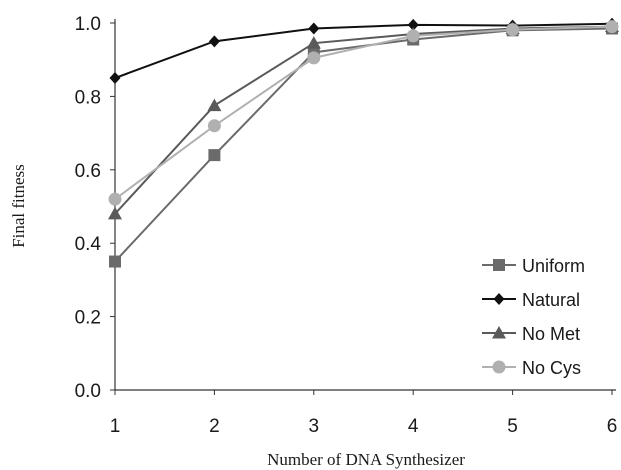  What do you see at coordinates (88, 391) in the screenshot?
I see `y-tick-label: 0.0` at bounding box center [88, 391].